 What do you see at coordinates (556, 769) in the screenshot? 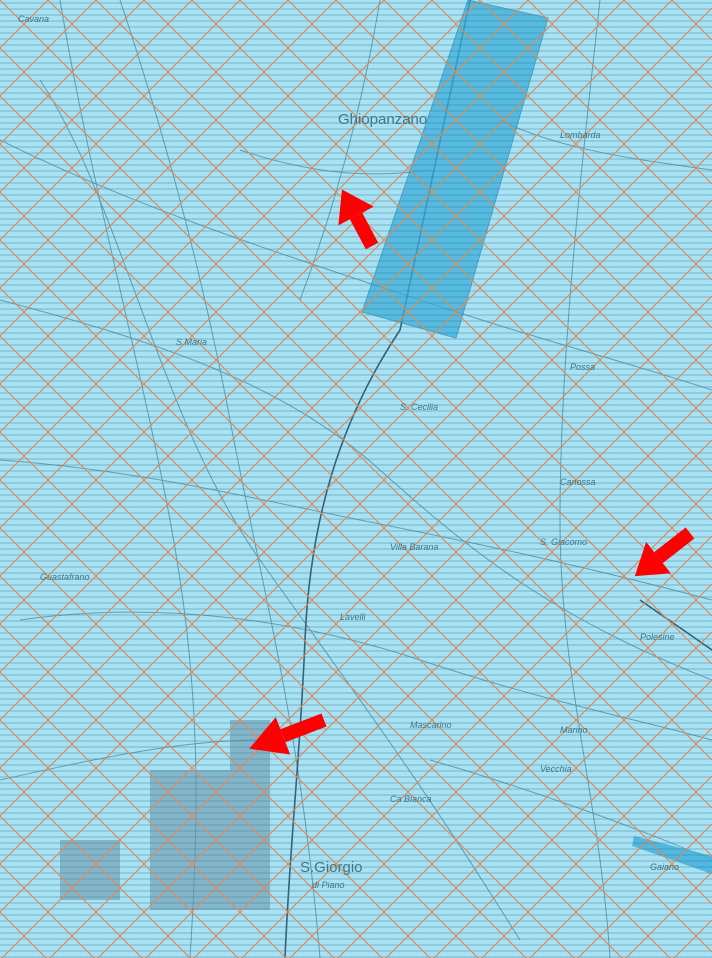
I see `label-vecchia: Vecchia` at bounding box center [556, 769].